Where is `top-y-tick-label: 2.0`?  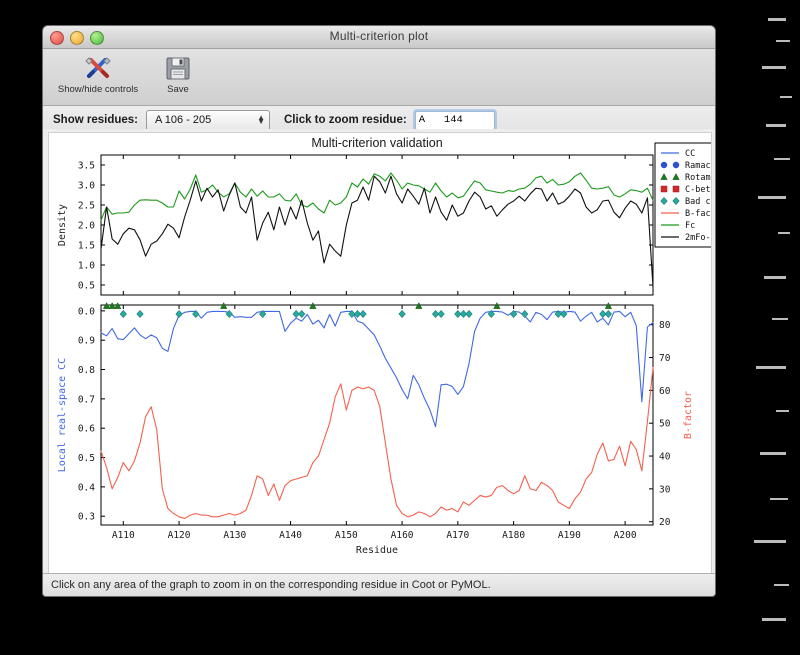 top-y-tick-label: 2.0 is located at coordinates (86, 225).